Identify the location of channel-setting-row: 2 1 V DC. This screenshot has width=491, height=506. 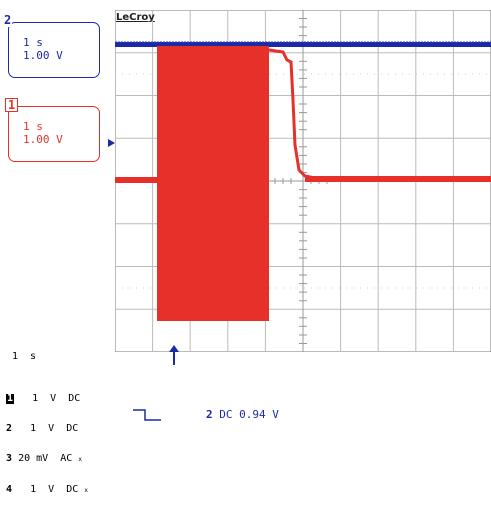
(42, 428).